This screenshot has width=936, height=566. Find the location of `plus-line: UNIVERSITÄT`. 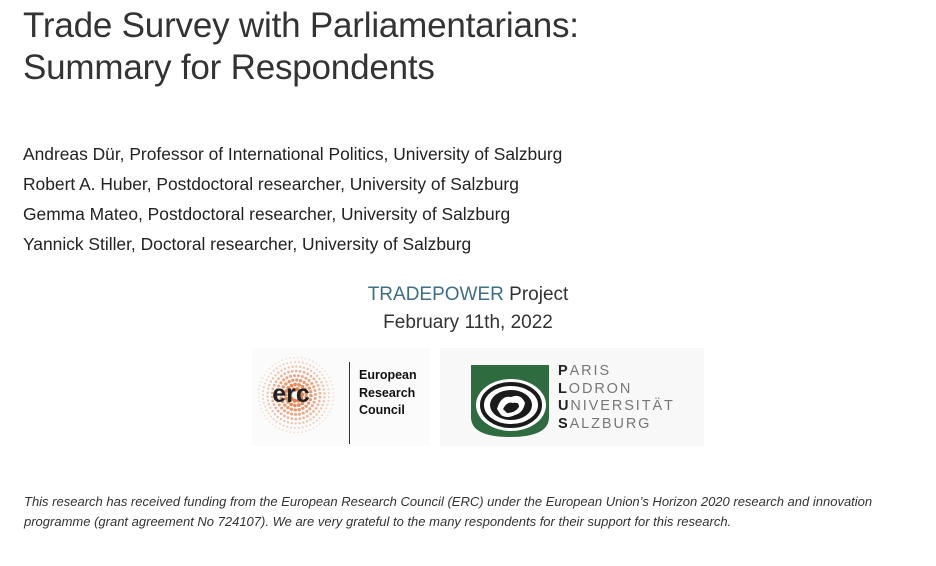

plus-line: UNIVERSITÄT is located at coordinates (616, 406).